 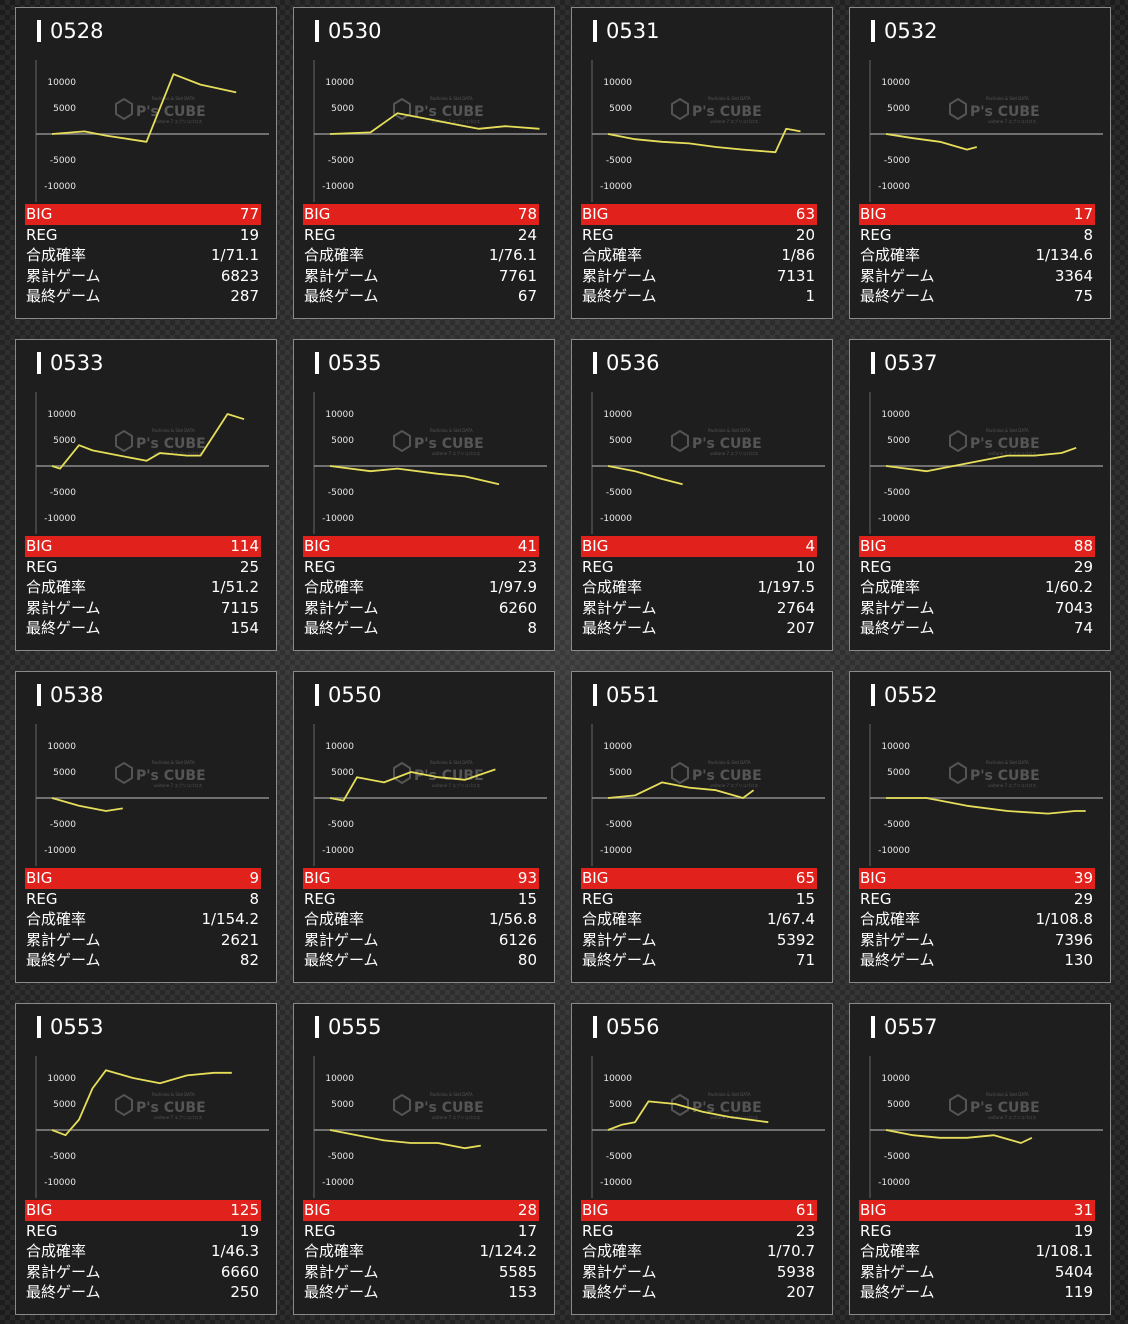 I want to click on stat-value: 71, so click(x=805, y=960).